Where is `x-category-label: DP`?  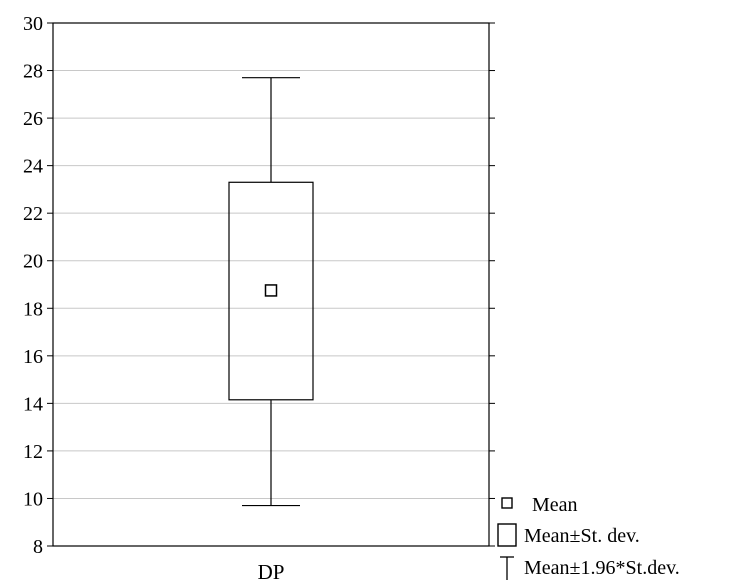 x-category-label: DP is located at coordinates (271, 572).